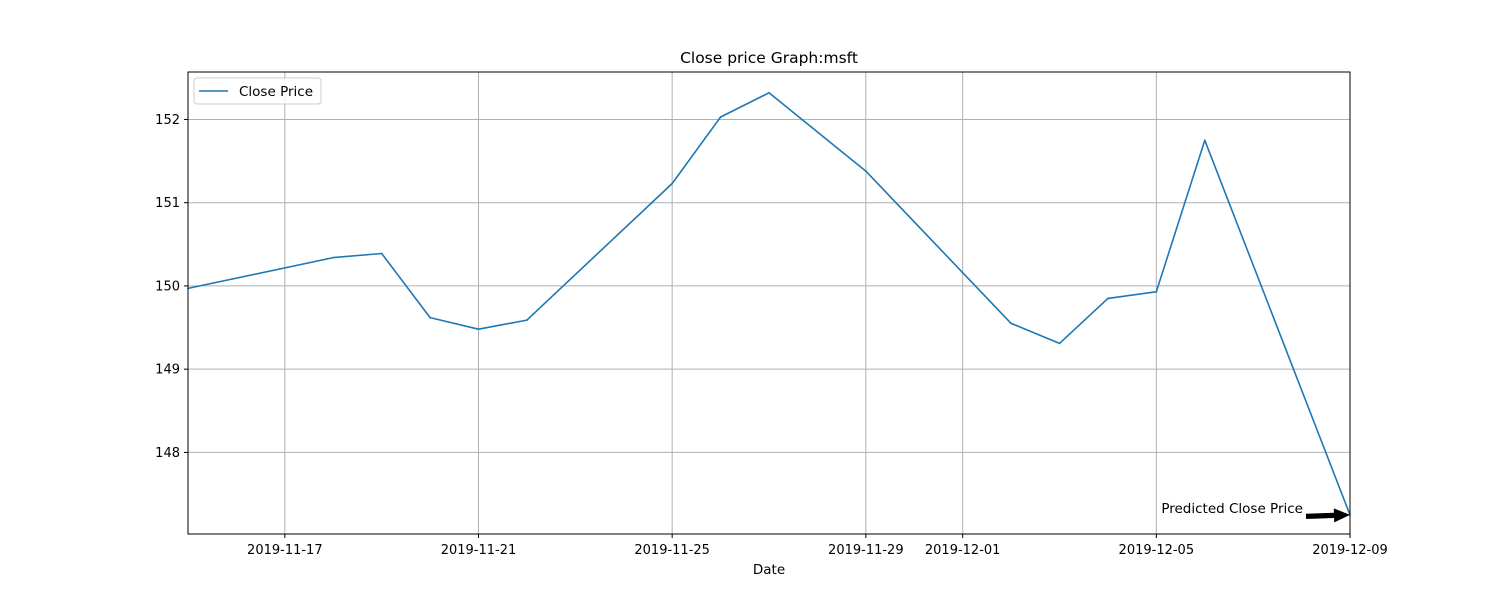  I want to click on legend-box, so click(257, 91).